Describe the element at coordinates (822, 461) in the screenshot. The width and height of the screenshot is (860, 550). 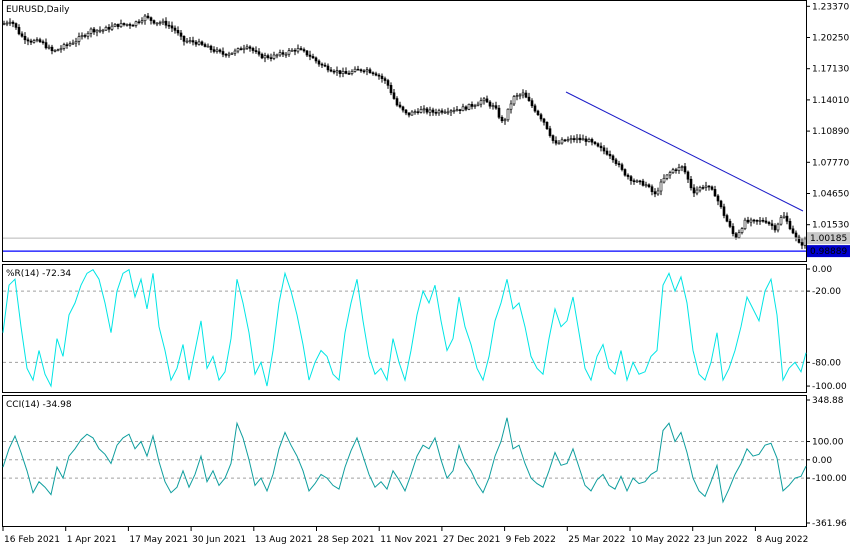
I see `cci-ytick-label: 0.00` at that location.